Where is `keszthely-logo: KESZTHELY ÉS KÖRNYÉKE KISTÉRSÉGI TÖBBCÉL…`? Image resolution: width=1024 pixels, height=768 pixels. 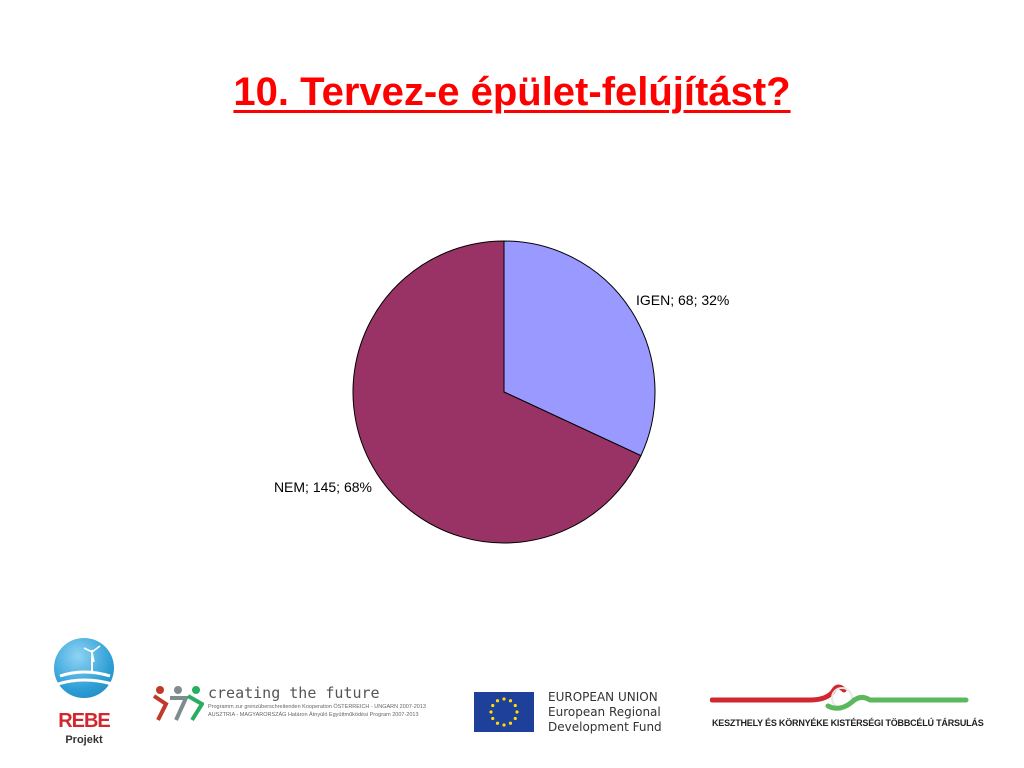 keszthely-logo: KESZTHELY ÉS KÖRNYÉKE KISTÉRSÉGI TÖBBCÉL… is located at coordinates (846, 708).